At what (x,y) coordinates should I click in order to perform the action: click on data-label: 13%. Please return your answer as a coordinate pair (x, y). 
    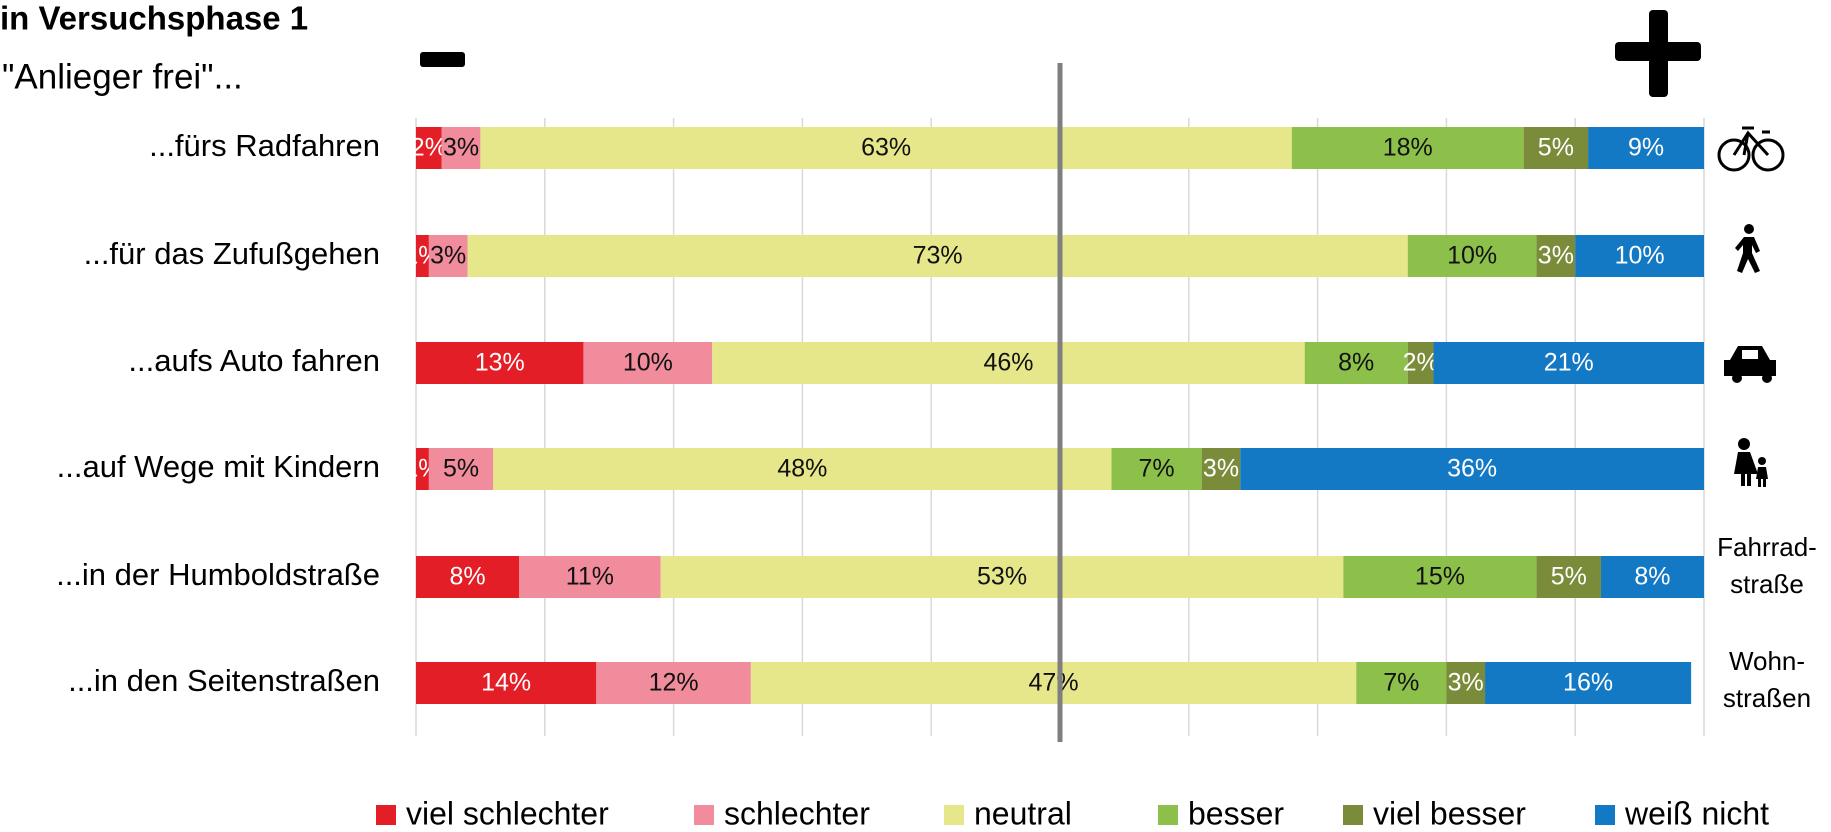
    Looking at the image, I should click on (500, 363).